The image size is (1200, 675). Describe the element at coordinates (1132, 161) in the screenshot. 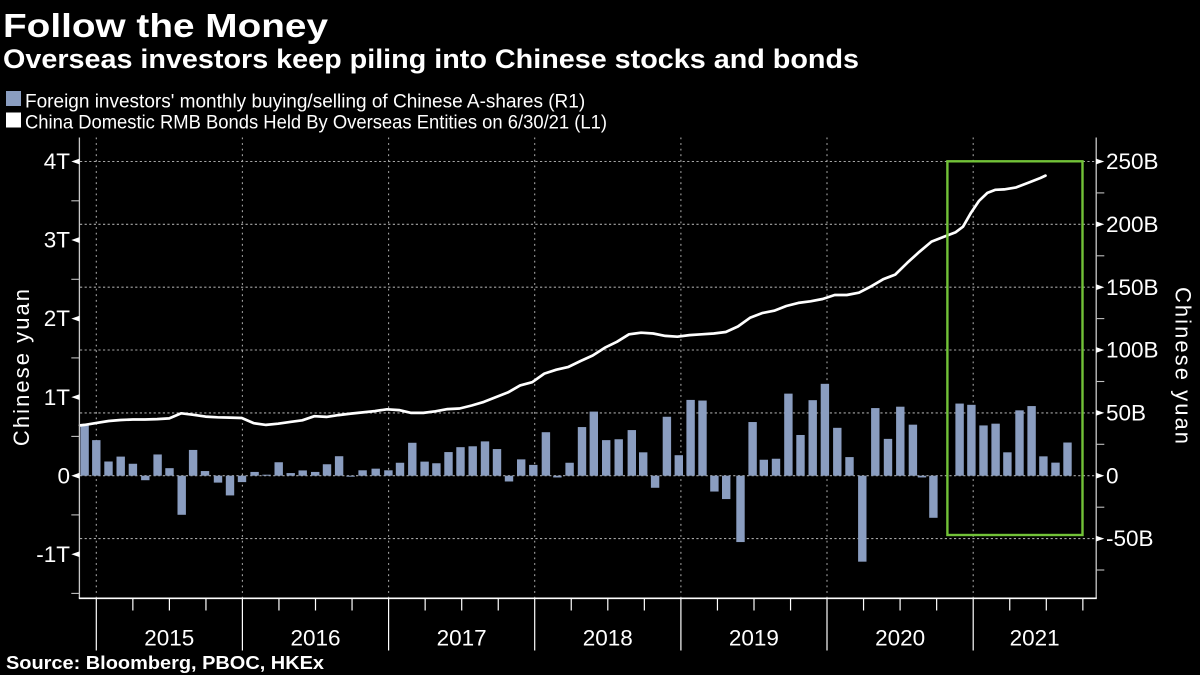

I see `svg-text: 250B` at that location.